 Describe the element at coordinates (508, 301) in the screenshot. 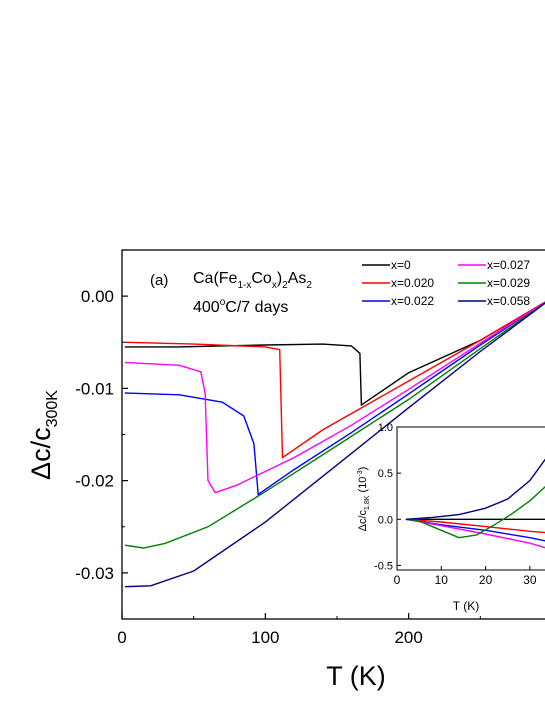

I see `legend-label-5: x=0.058` at that location.